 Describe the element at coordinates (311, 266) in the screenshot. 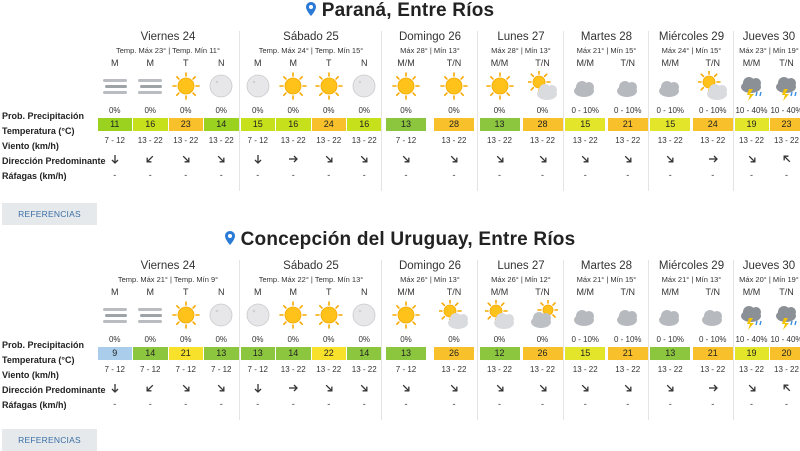

I see `day-name: Sábado 25` at that location.